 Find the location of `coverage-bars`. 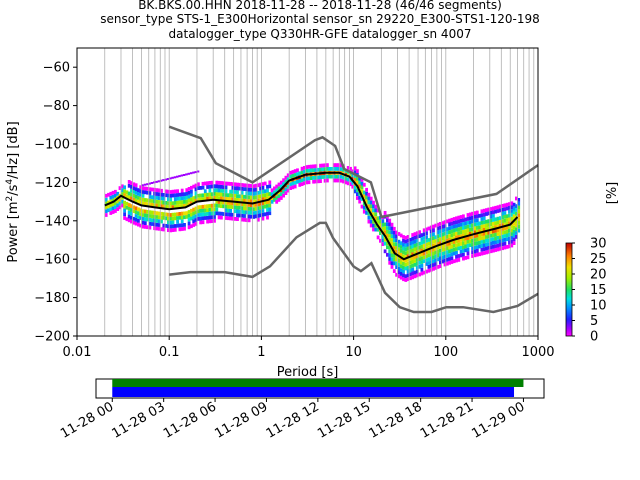

coverage-bars is located at coordinates (318, 388).